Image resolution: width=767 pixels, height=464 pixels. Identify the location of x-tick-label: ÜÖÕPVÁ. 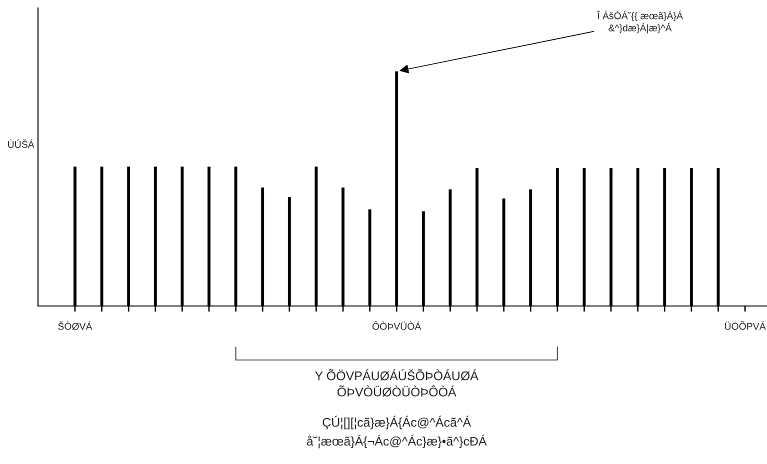
(745, 325).